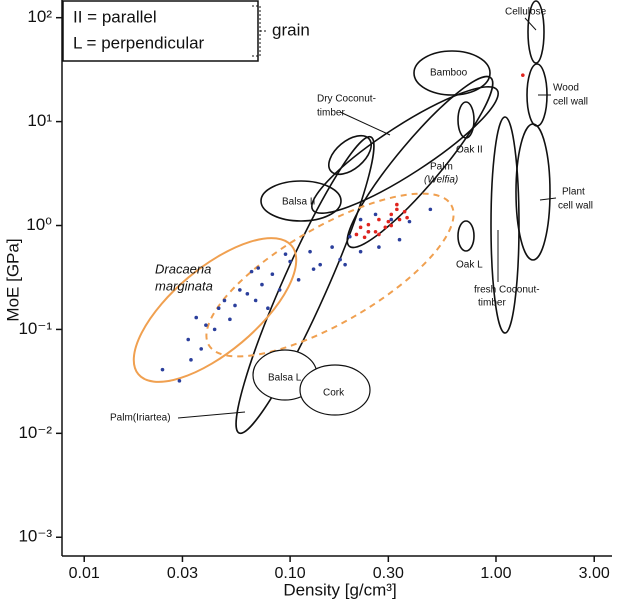 This screenshot has height=603, width=617. I want to click on y-tick-label: 10⁻¹, so click(35, 328).